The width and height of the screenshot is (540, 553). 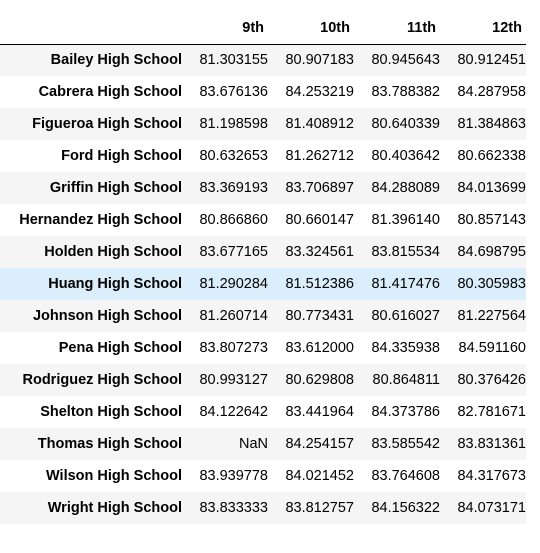 I want to click on table-cell: NaN, so click(x=253, y=444).